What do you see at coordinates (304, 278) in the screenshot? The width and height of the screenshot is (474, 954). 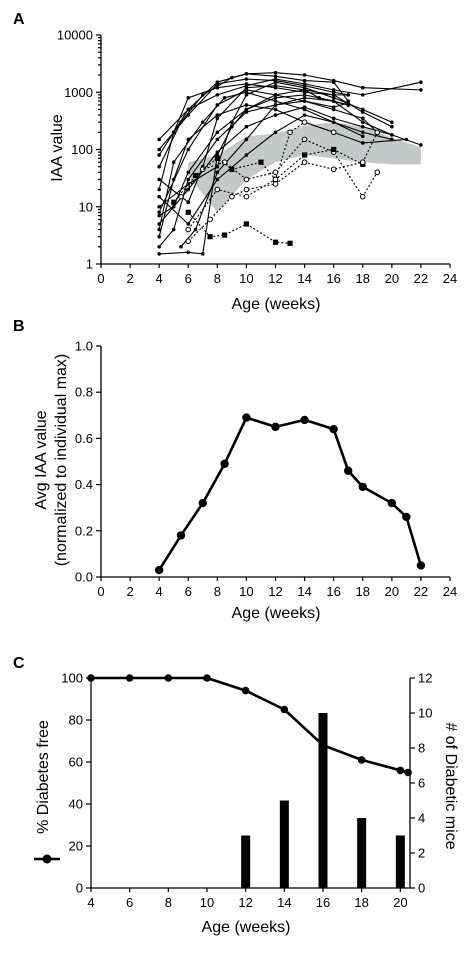 I see `panel-a-x-tick-label: 14` at bounding box center [304, 278].